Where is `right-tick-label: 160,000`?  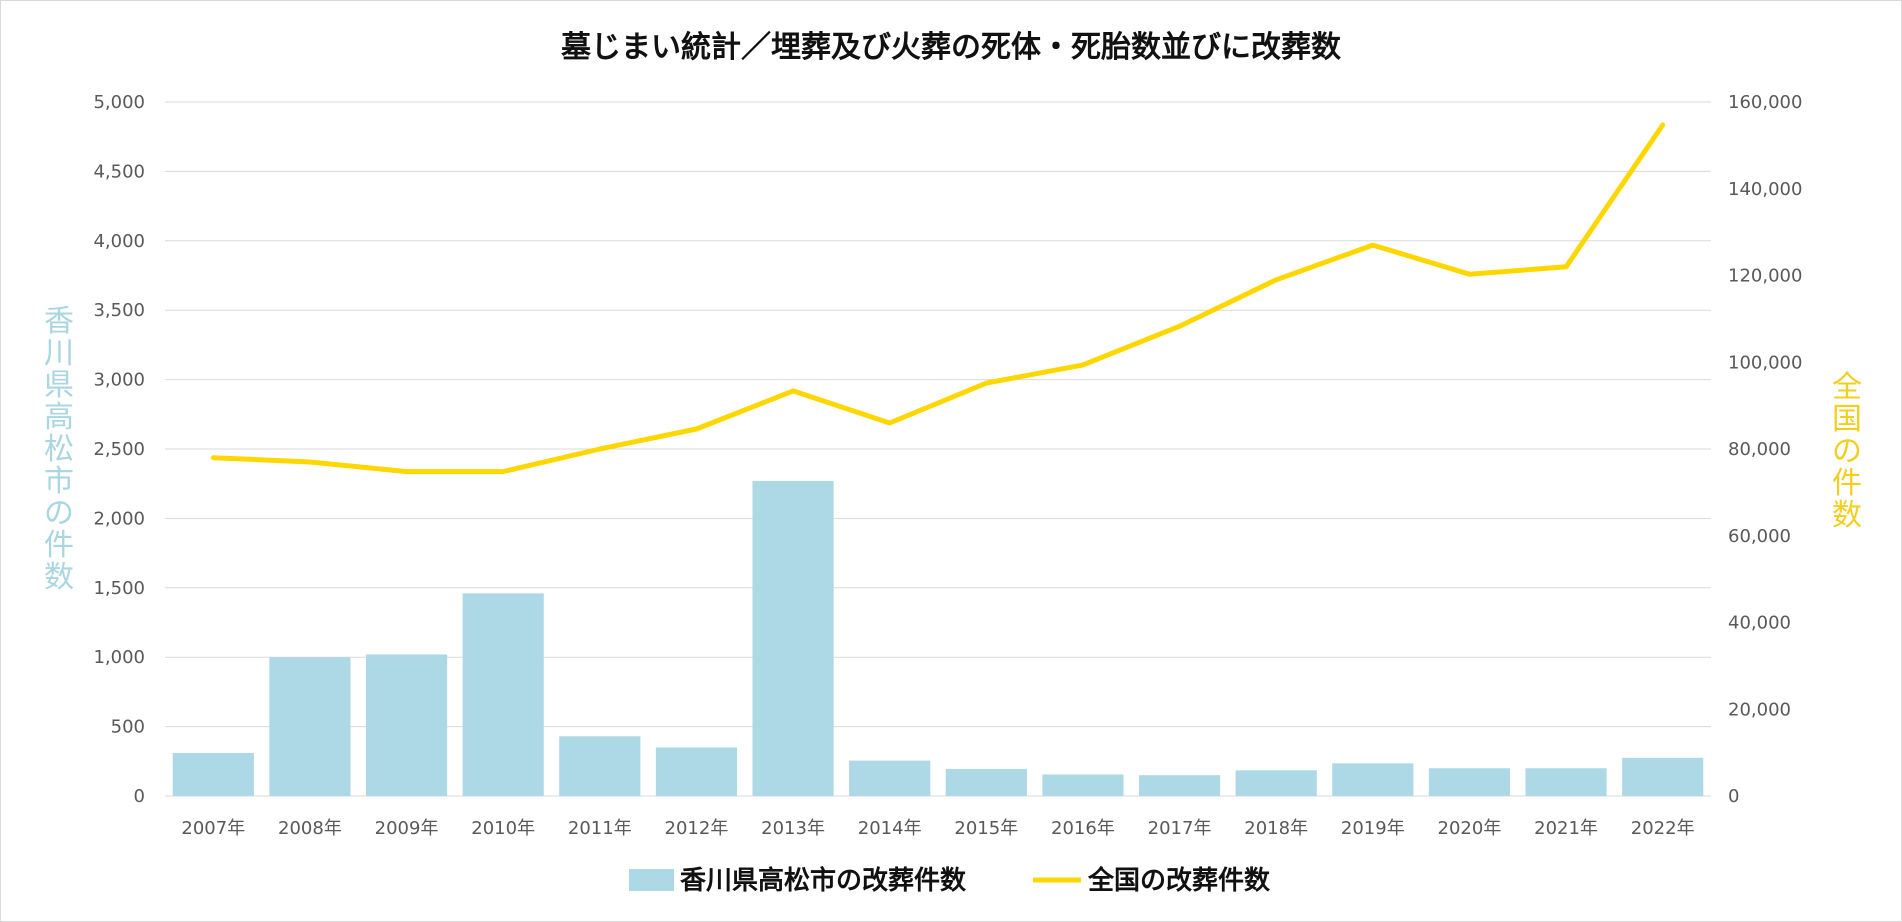
right-tick-label: 160,000 is located at coordinates (1765, 102).